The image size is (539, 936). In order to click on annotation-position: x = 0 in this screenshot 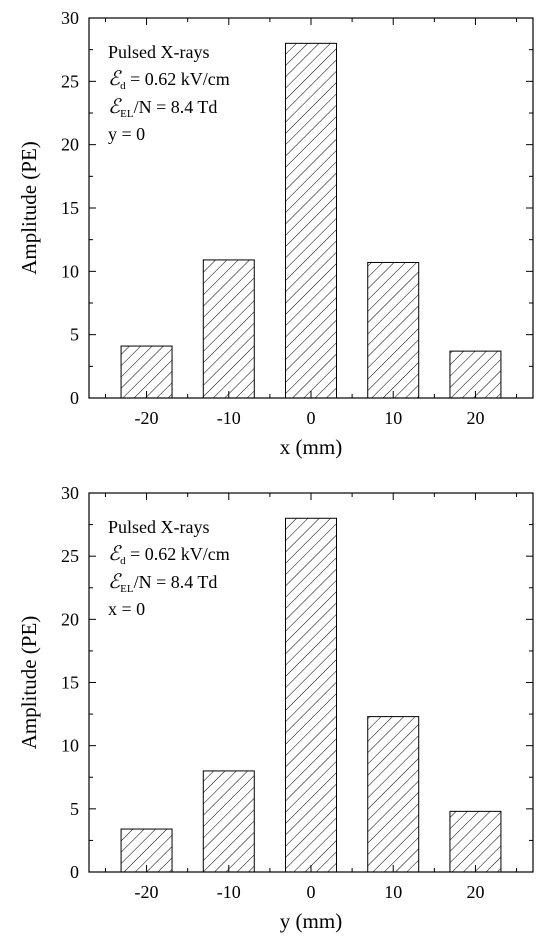, I will do `click(126, 609)`.